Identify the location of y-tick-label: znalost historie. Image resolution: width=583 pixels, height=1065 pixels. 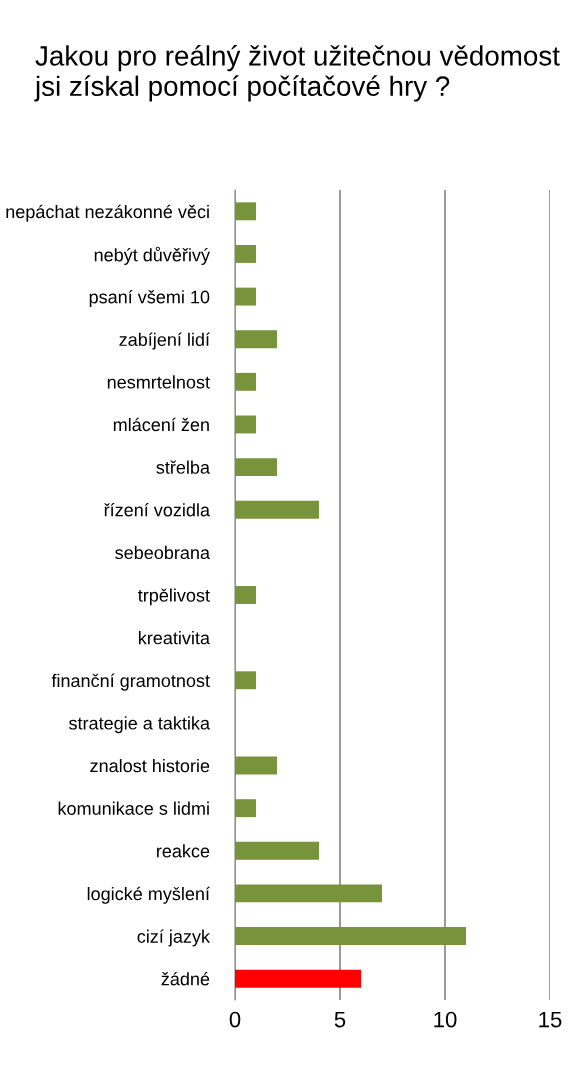
(150, 765).